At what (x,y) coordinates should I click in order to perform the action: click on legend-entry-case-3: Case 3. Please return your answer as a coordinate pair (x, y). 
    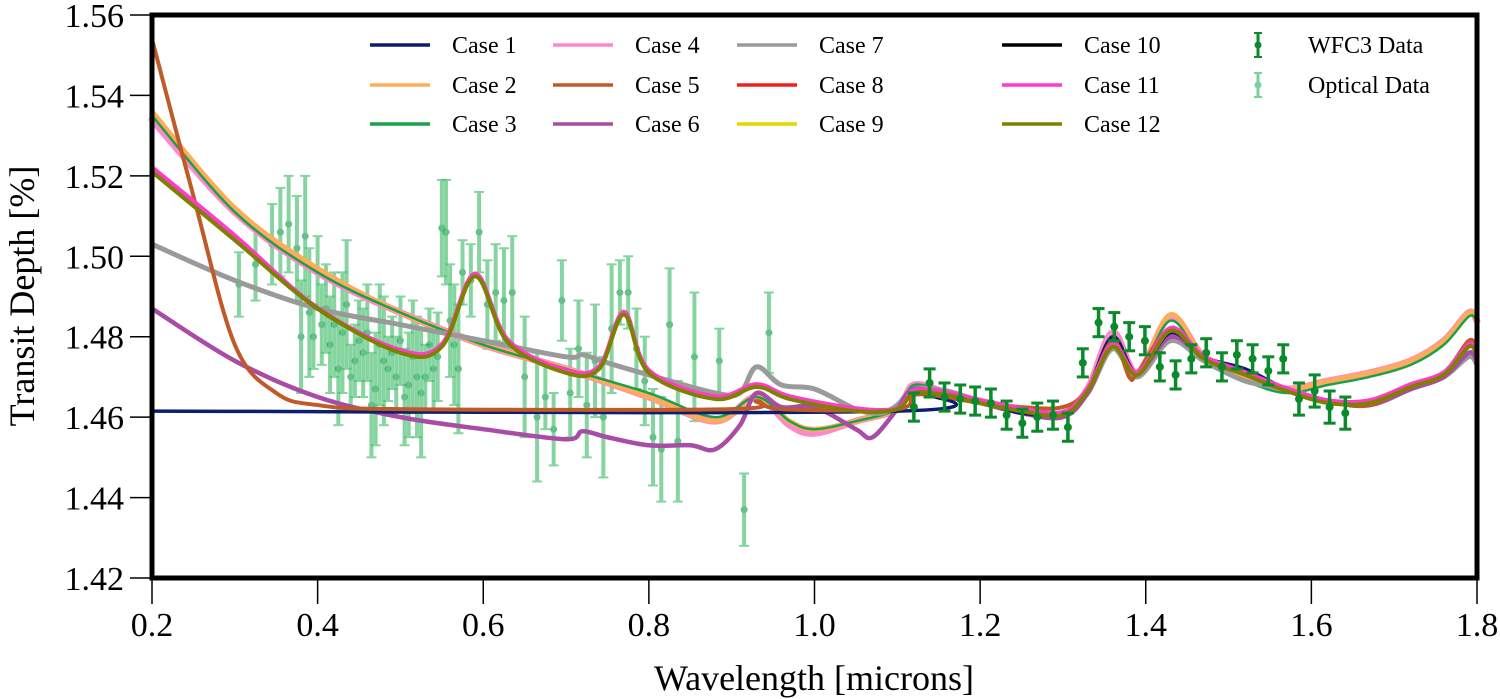
    Looking at the image, I should click on (443, 125).